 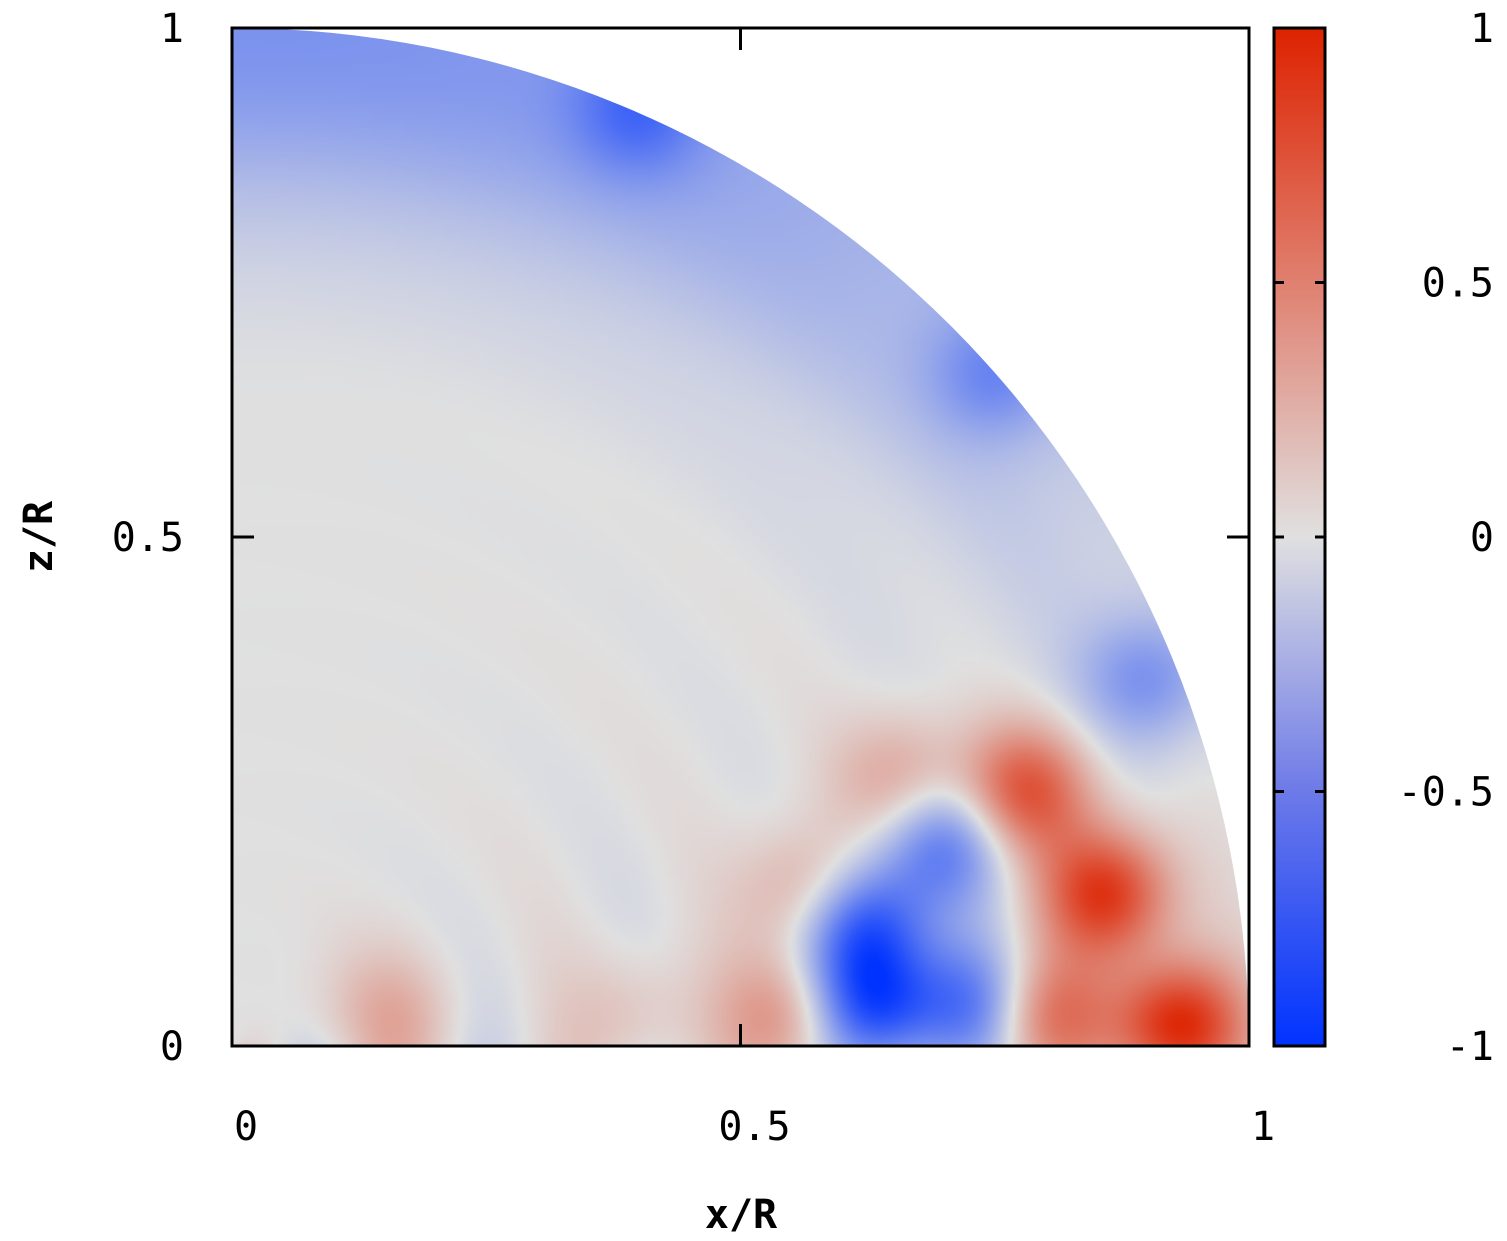 What do you see at coordinates (1482, 538) in the screenshot?
I see `colorbar-tick-label: 0` at bounding box center [1482, 538].